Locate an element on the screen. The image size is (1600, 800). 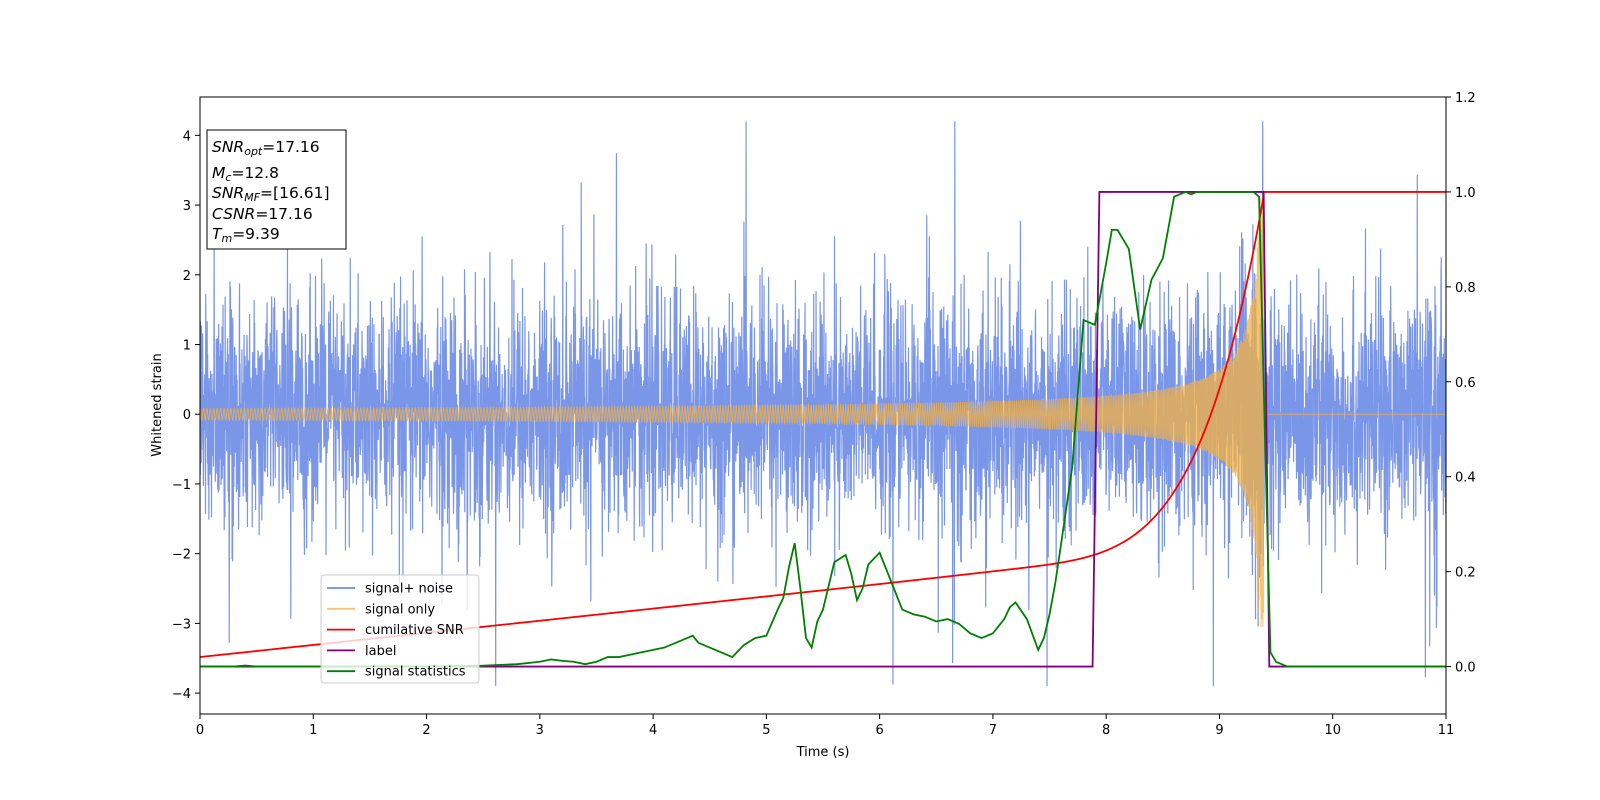
annotation-line: SNRMF=[16.61] is located at coordinates (271, 194).